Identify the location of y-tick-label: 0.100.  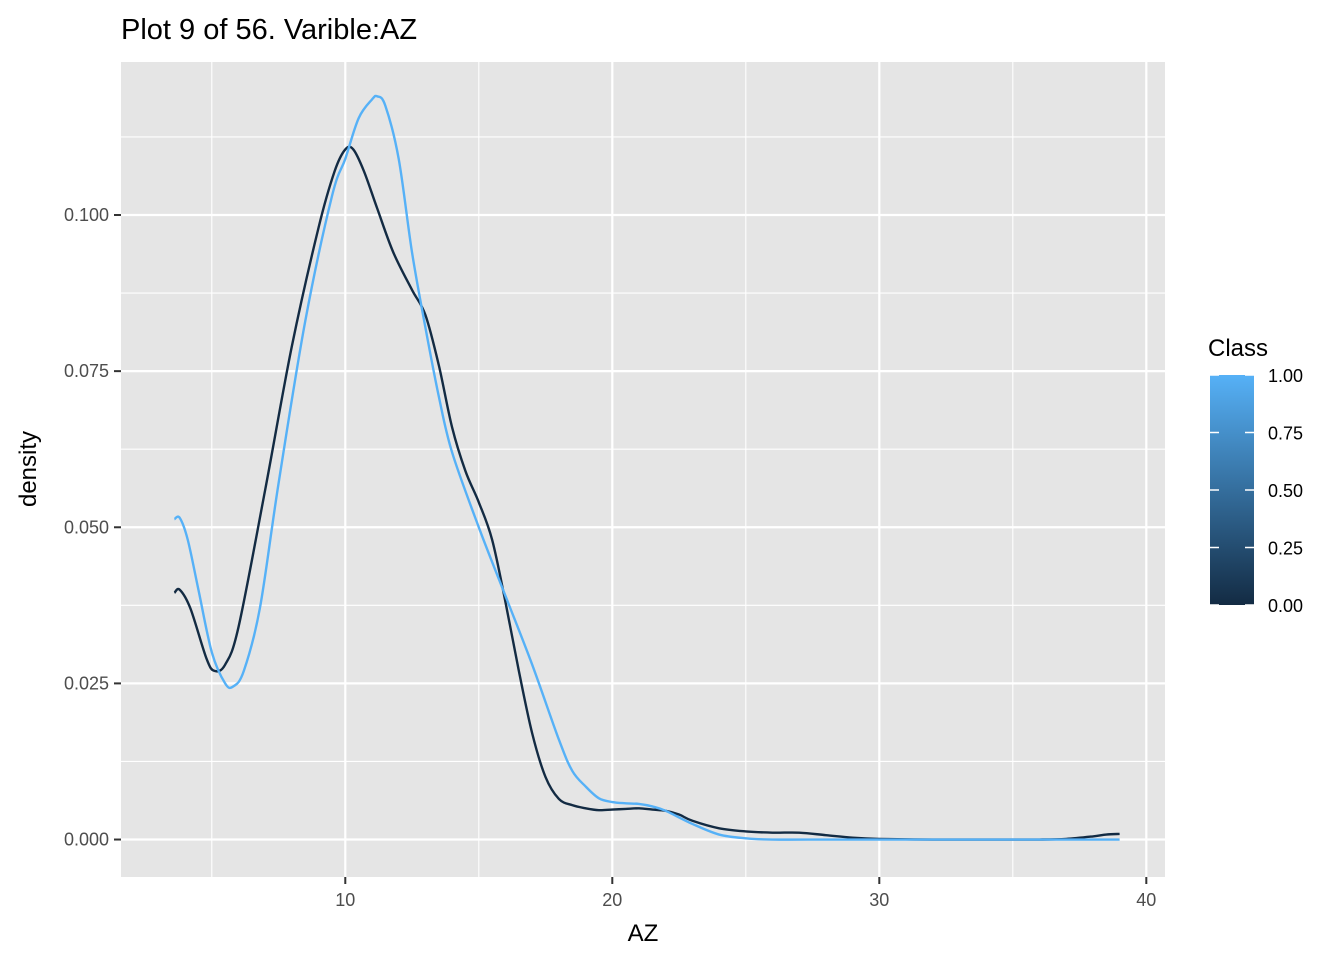
(86, 215).